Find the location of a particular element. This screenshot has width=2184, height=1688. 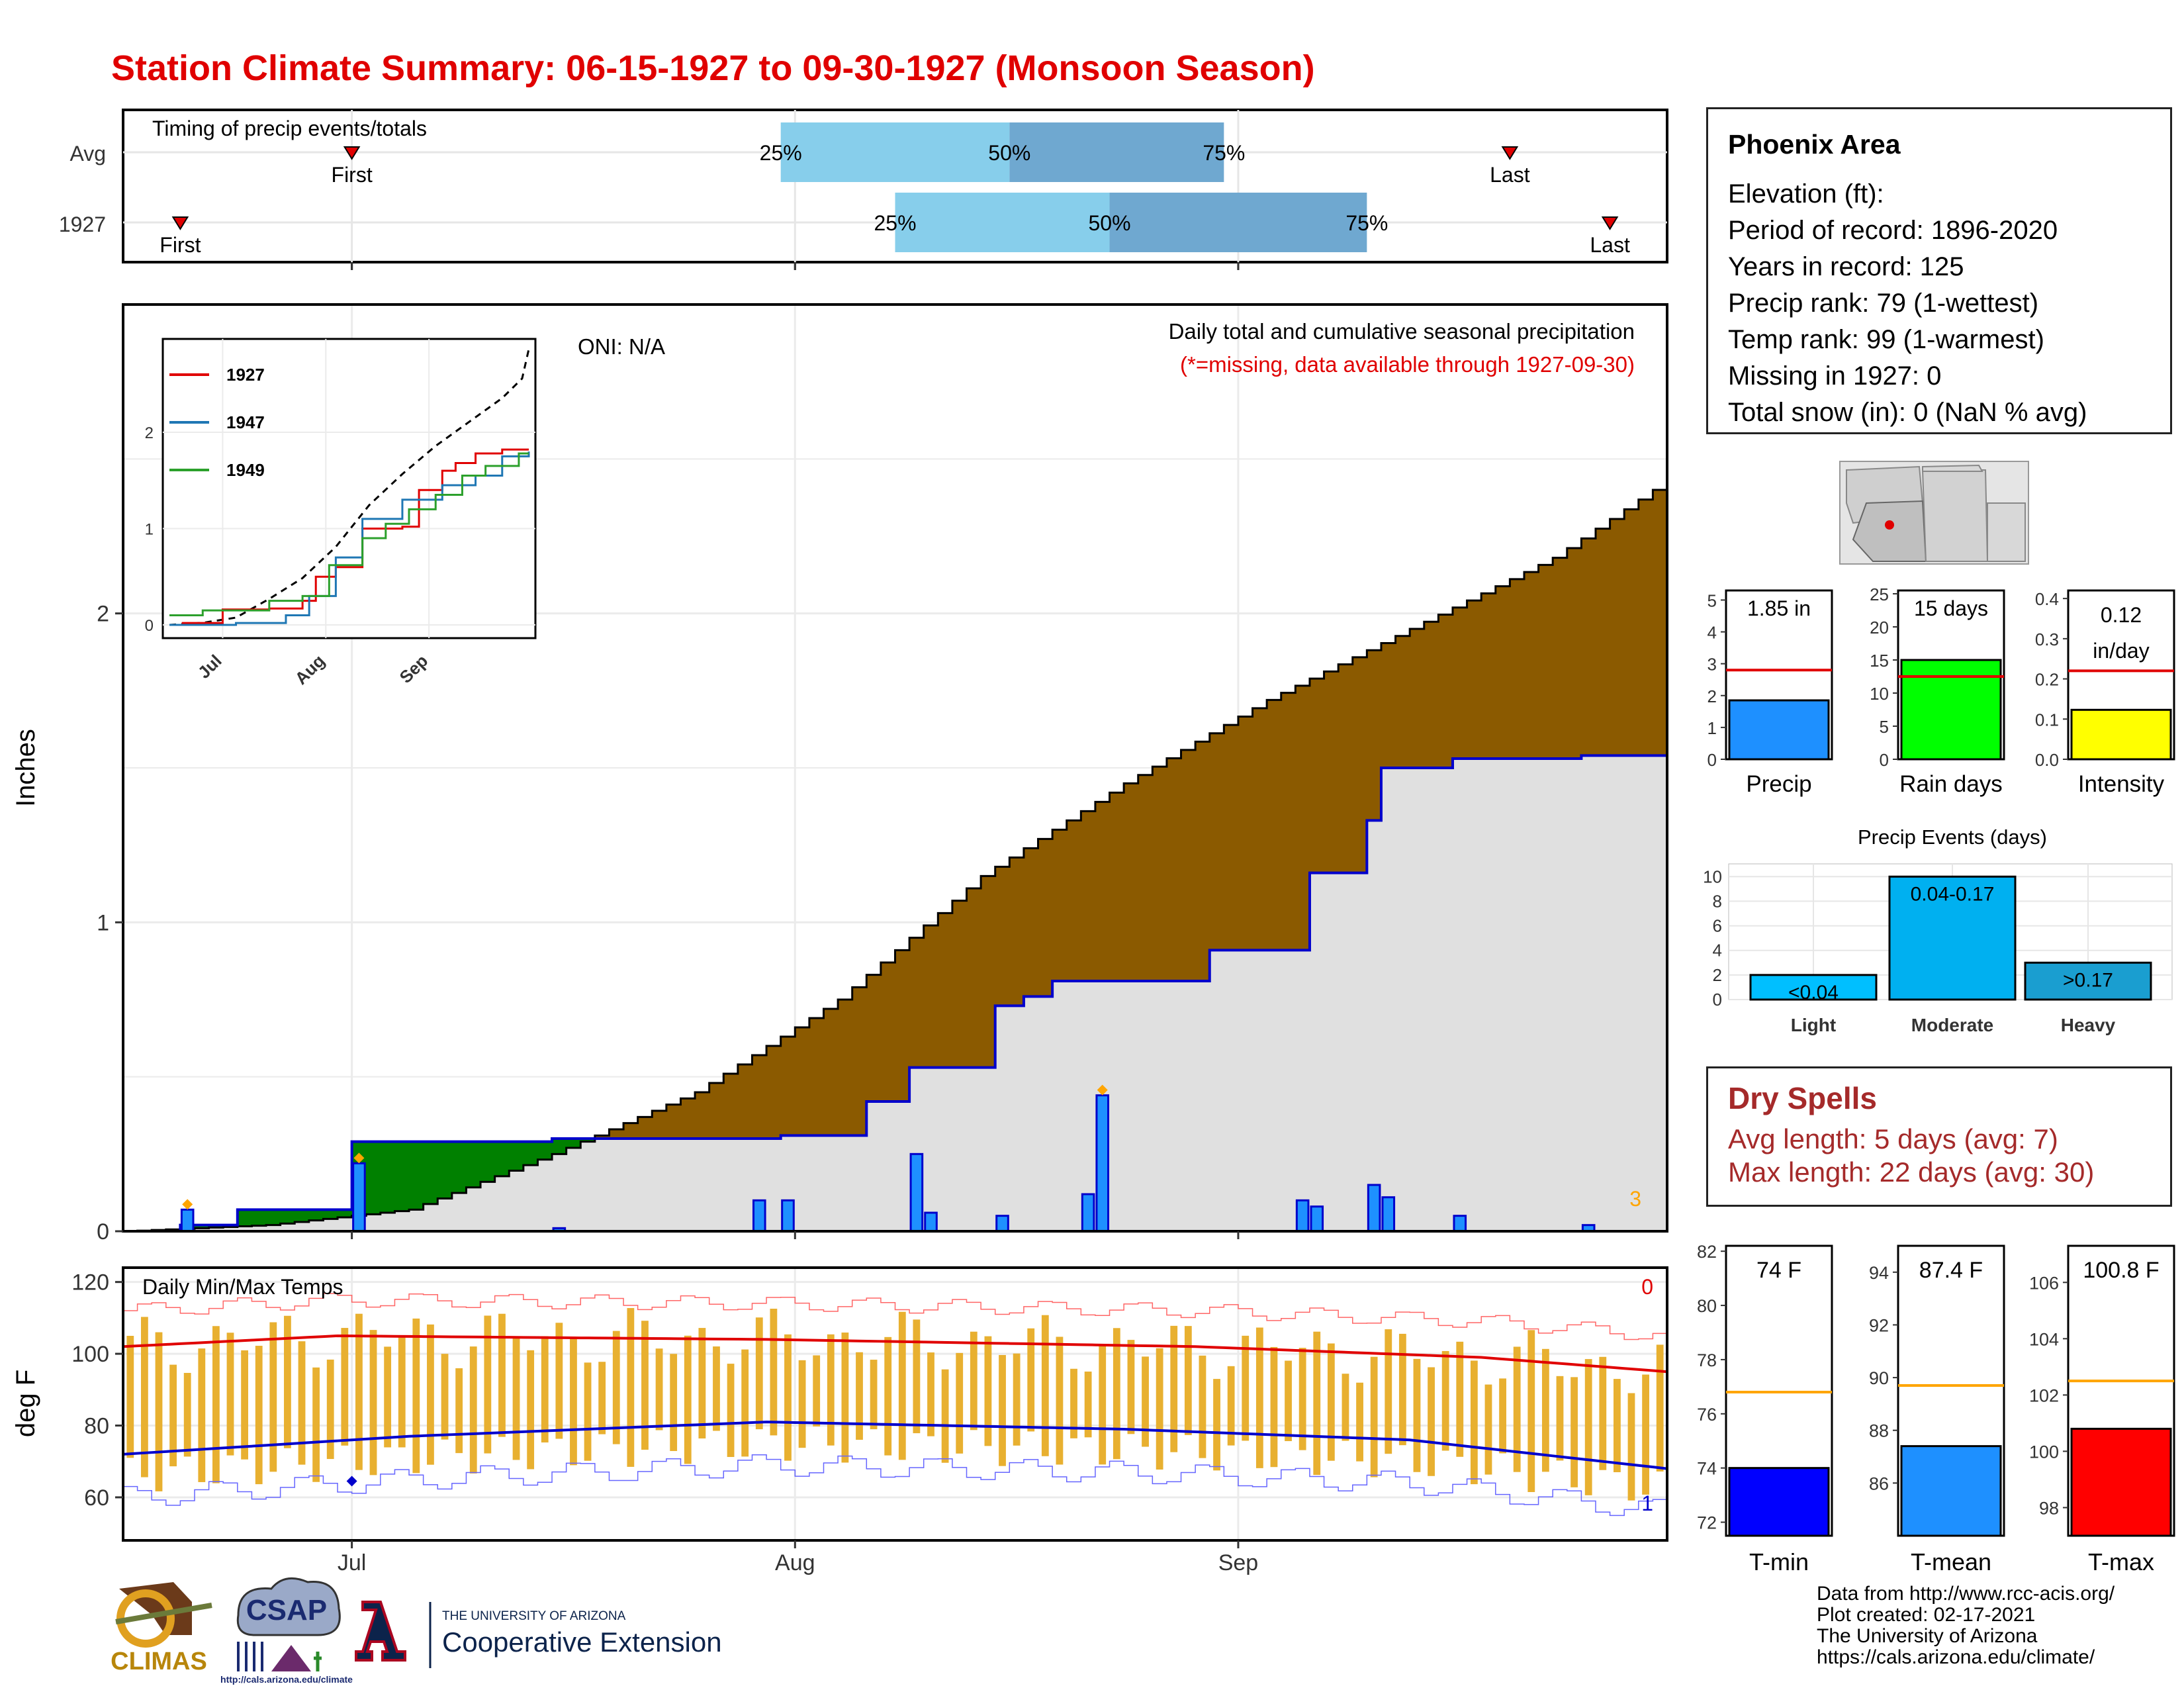

temp-x-tick-label: Aug is located at coordinates (795, 1562).